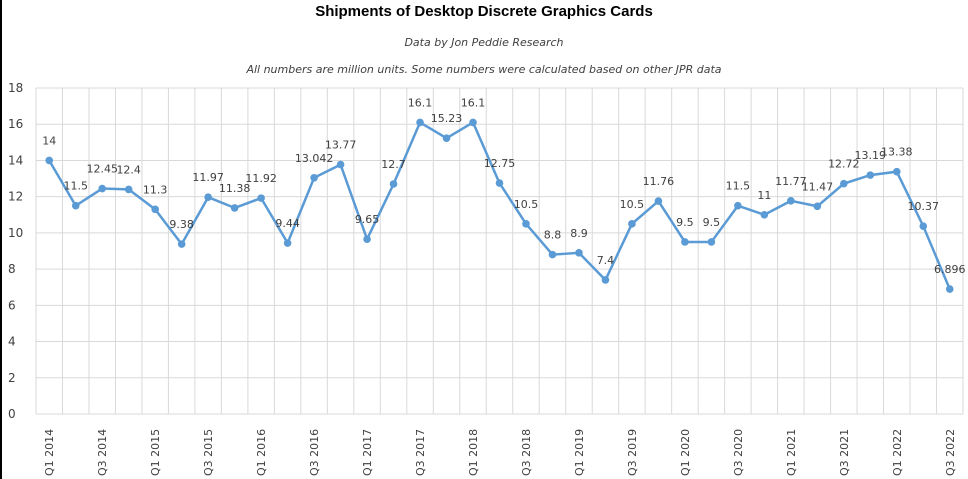 This screenshot has width=968, height=479. What do you see at coordinates (420, 102) in the screenshot?
I see `data-label: 16.1` at bounding box center [420, 102].